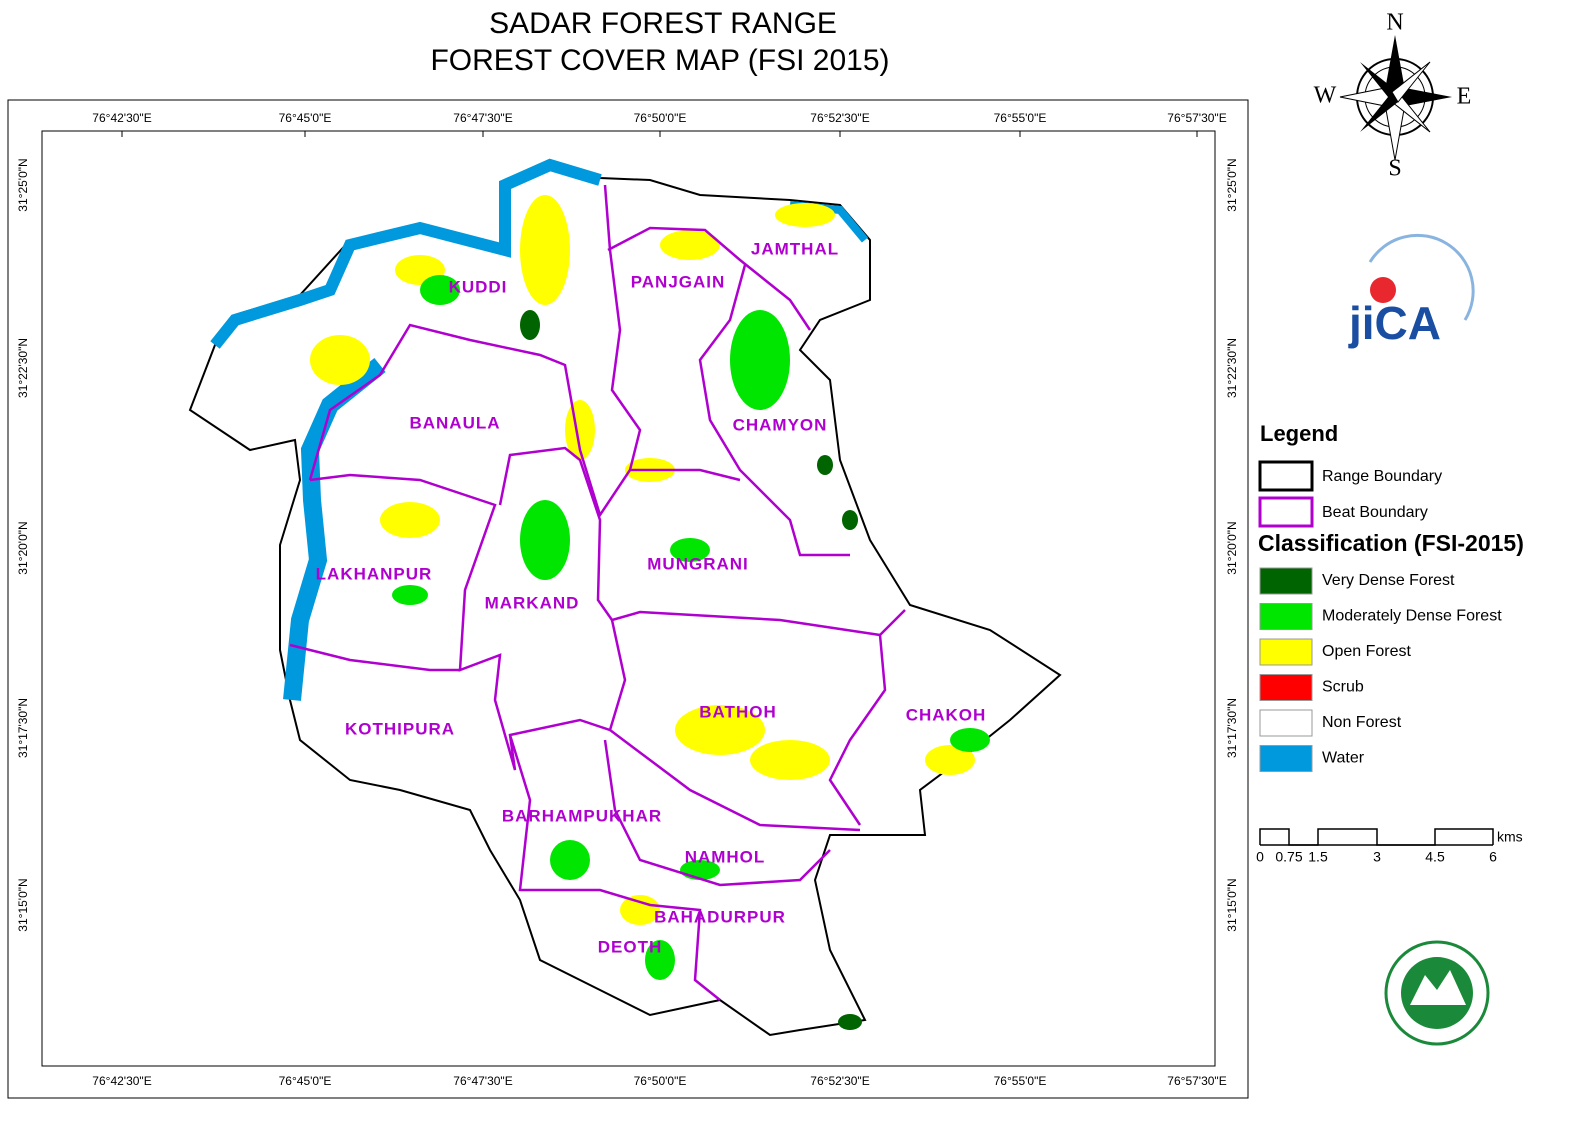  I want to click on beat-label: KUDDI, so click(478, 286).